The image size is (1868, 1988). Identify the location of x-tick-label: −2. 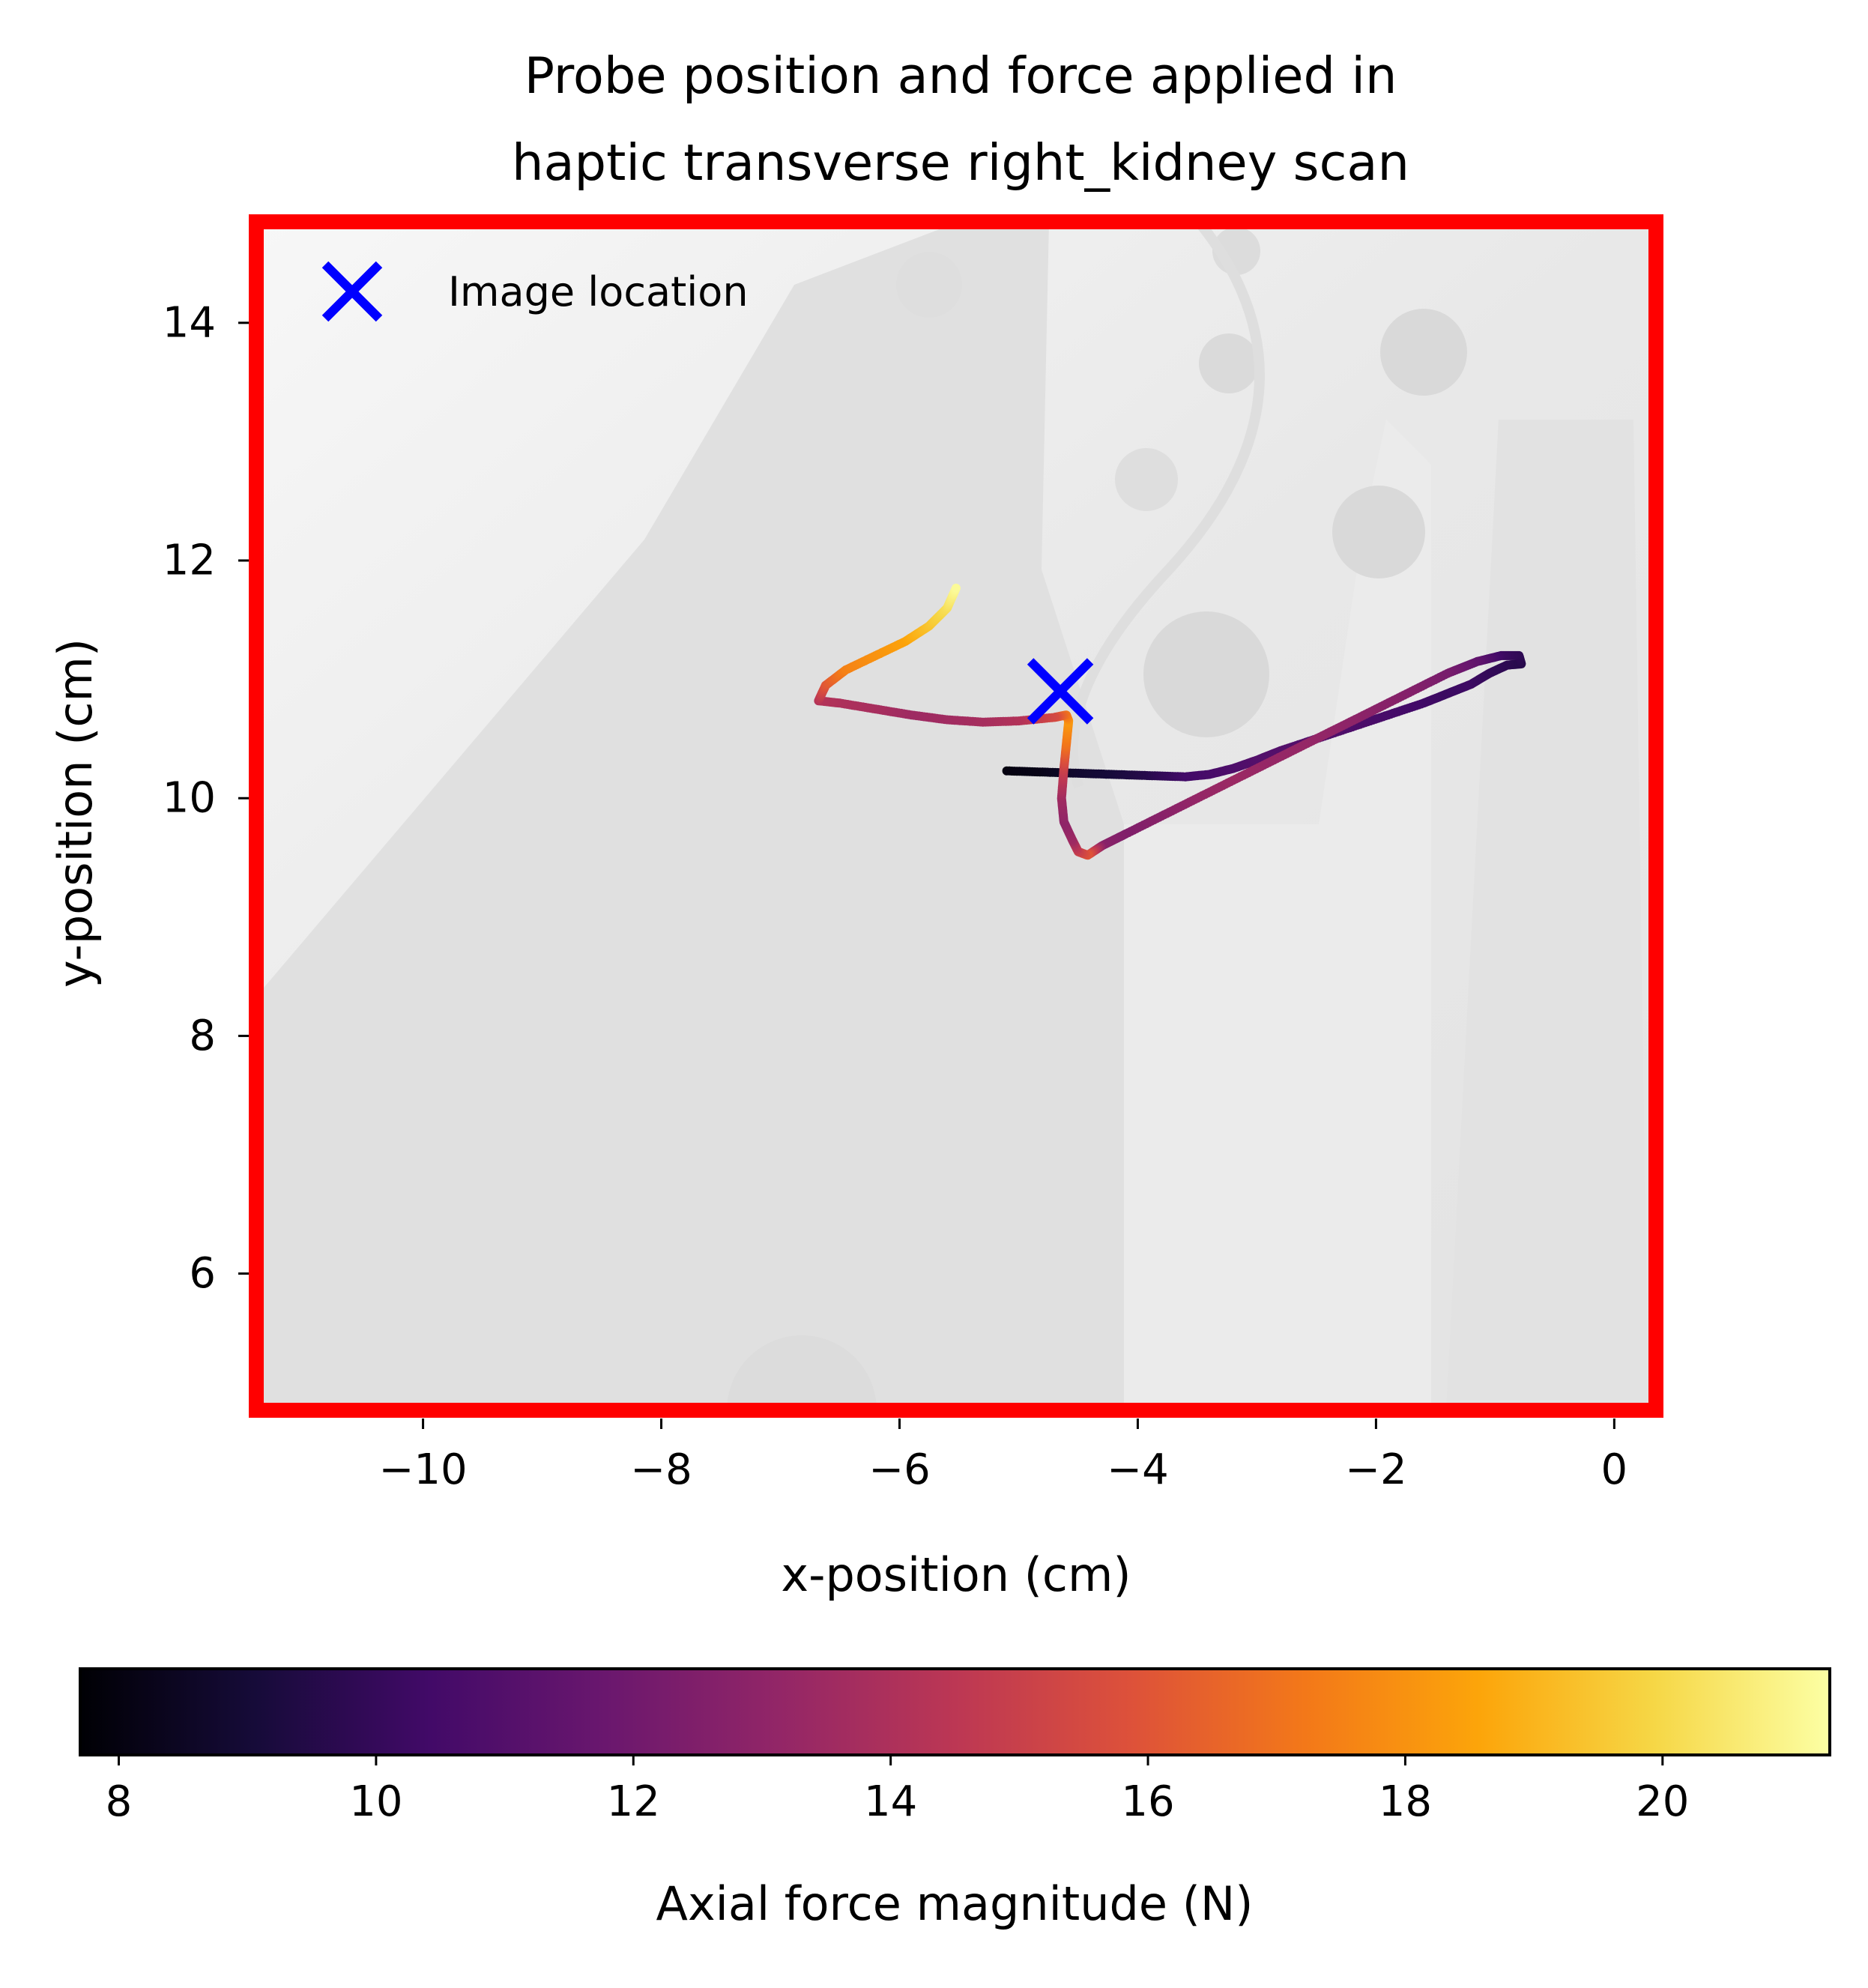
(1376, 1470).